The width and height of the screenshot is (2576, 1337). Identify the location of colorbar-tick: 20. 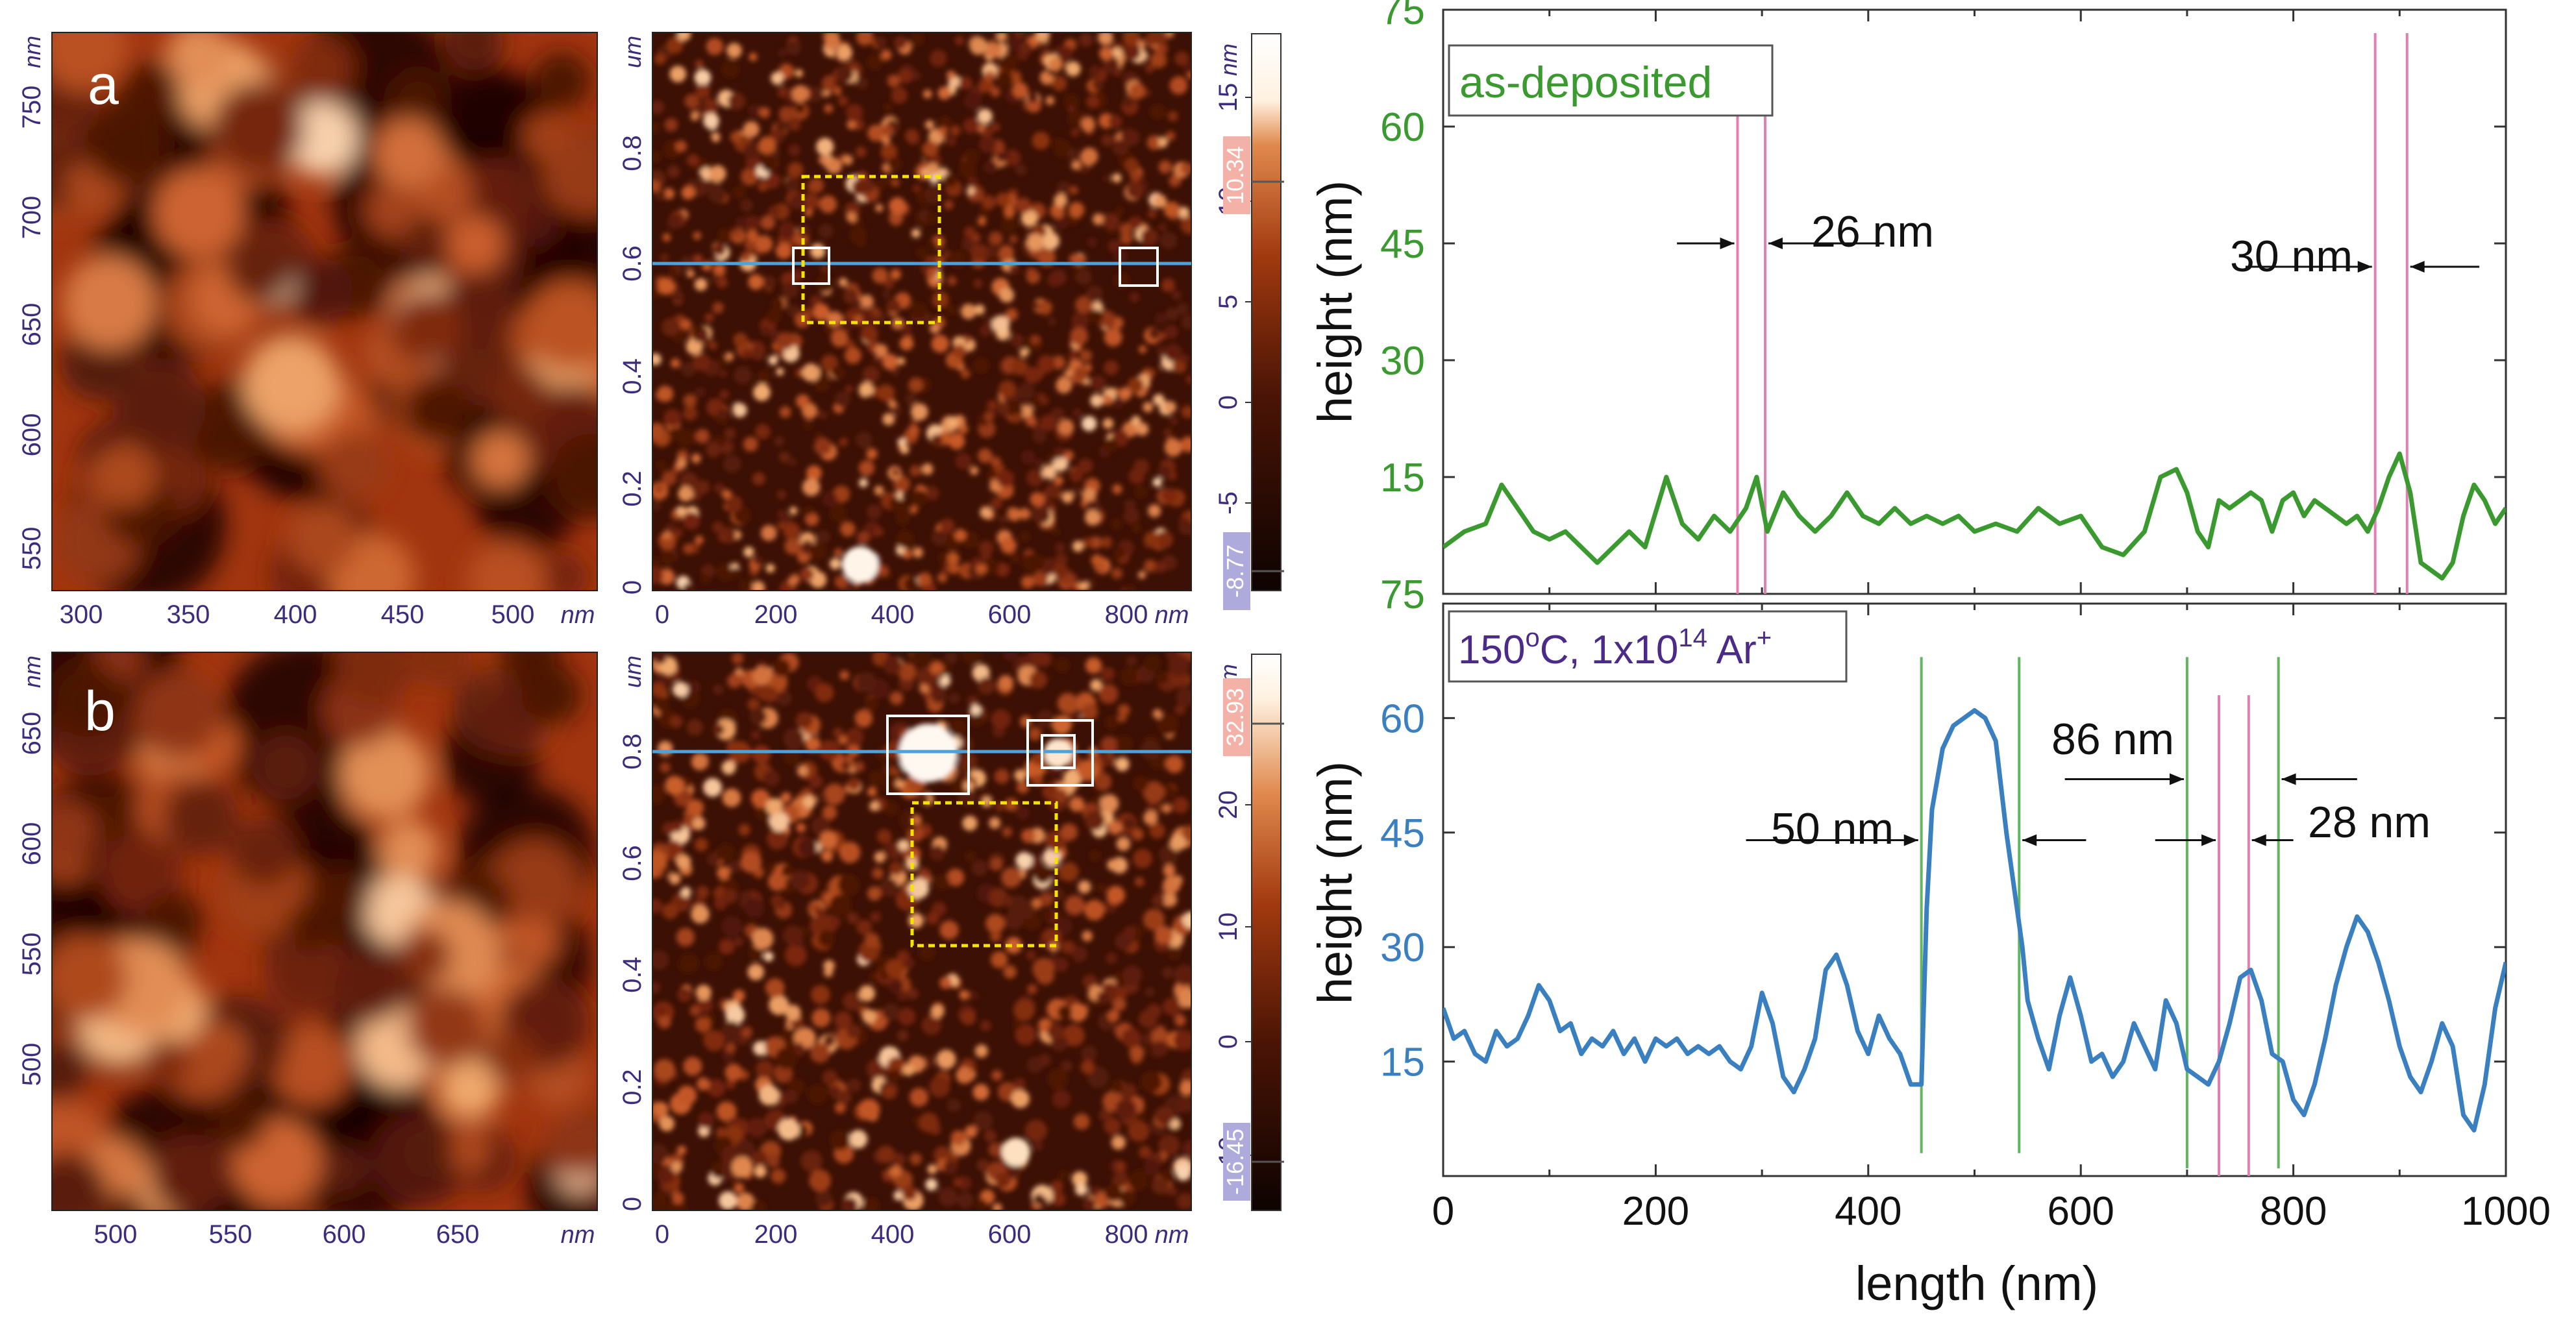
(1228, 805).